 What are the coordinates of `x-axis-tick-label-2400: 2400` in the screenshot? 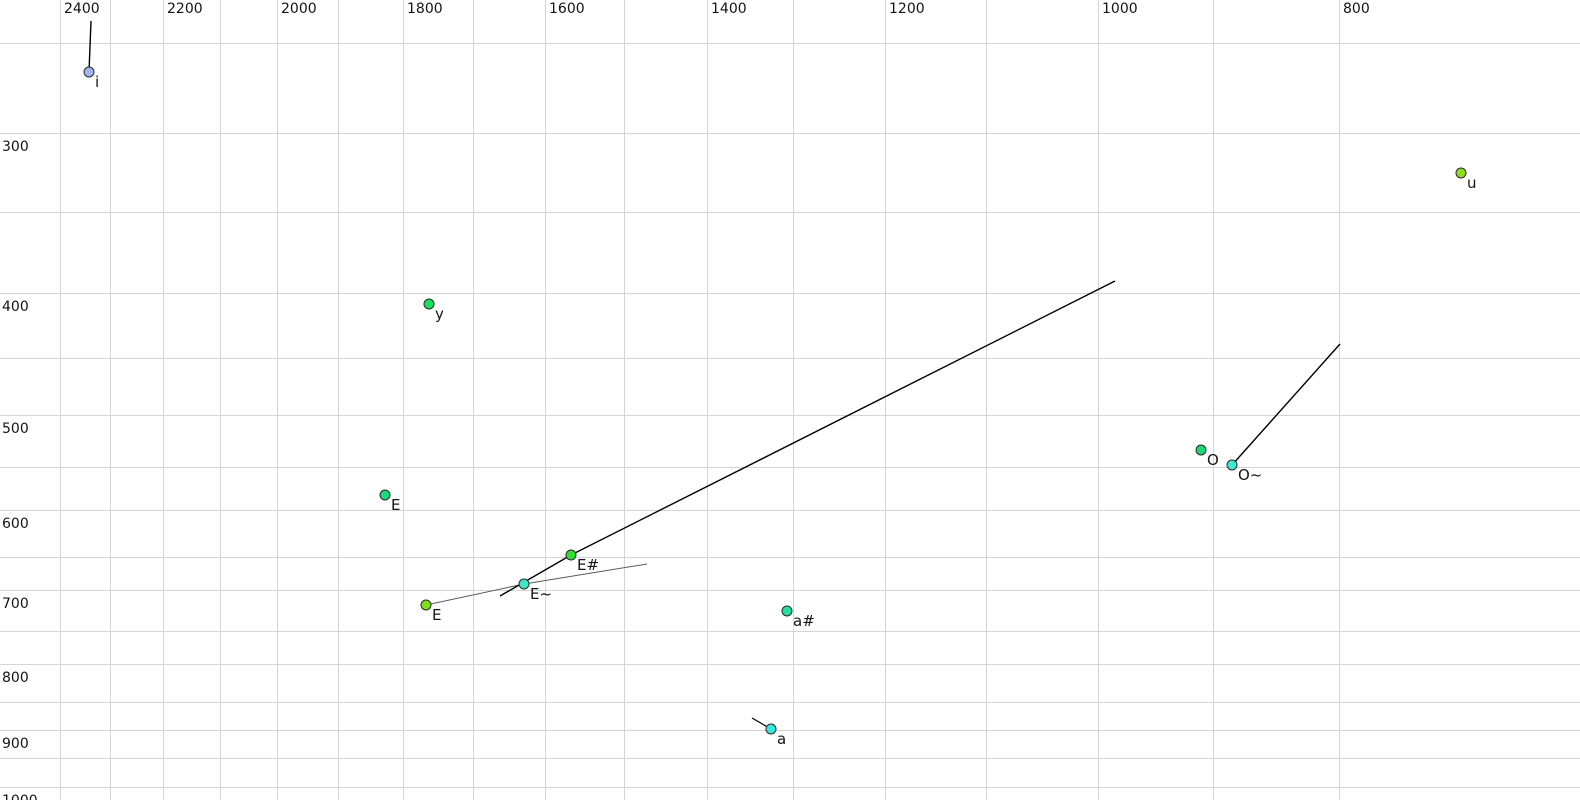 It's located at (82, 9).